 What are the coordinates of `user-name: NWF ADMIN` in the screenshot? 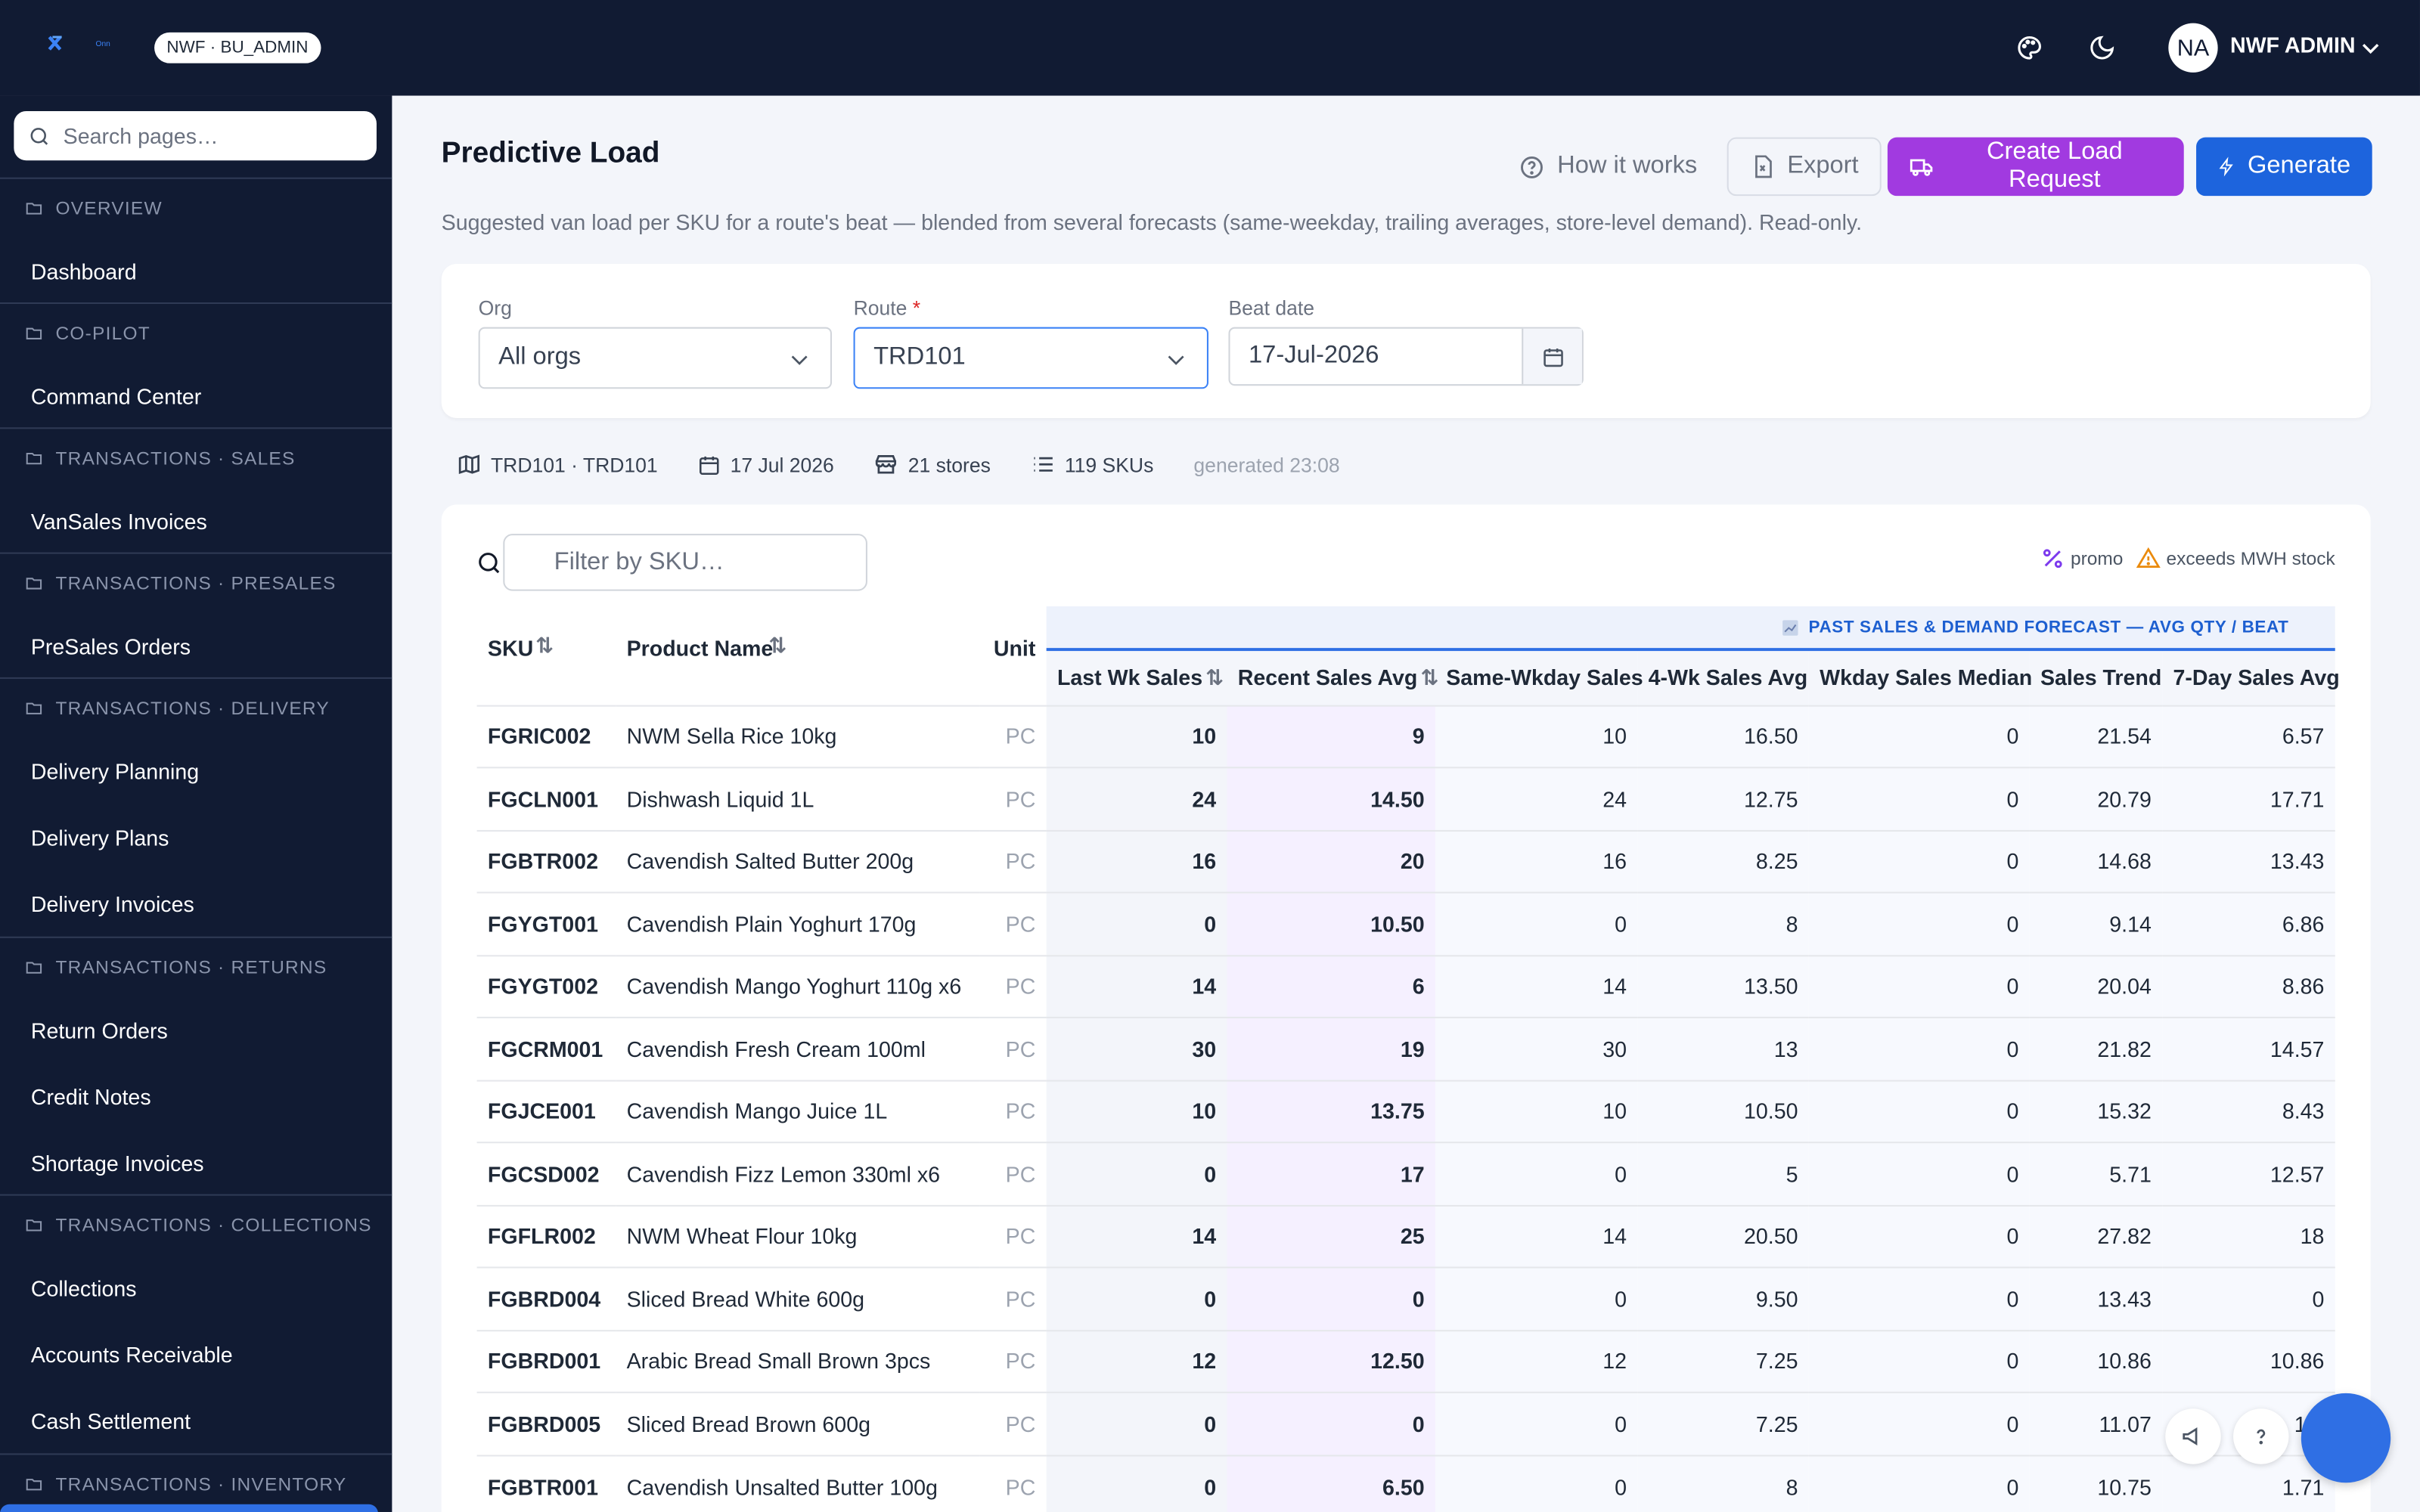 It's located at (2292, 44).